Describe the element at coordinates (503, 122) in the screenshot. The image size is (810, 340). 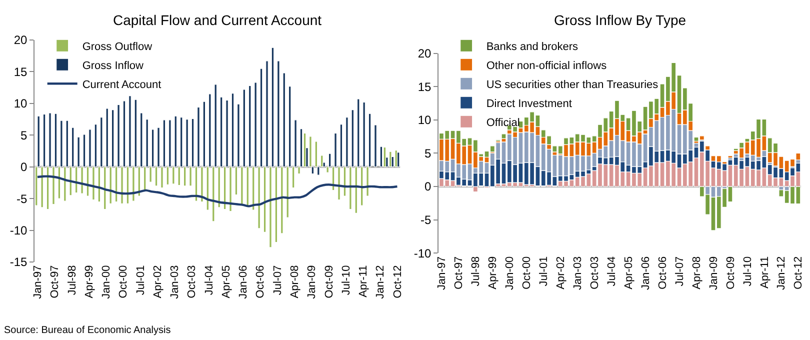
I see `legend-label: Official` at that location.